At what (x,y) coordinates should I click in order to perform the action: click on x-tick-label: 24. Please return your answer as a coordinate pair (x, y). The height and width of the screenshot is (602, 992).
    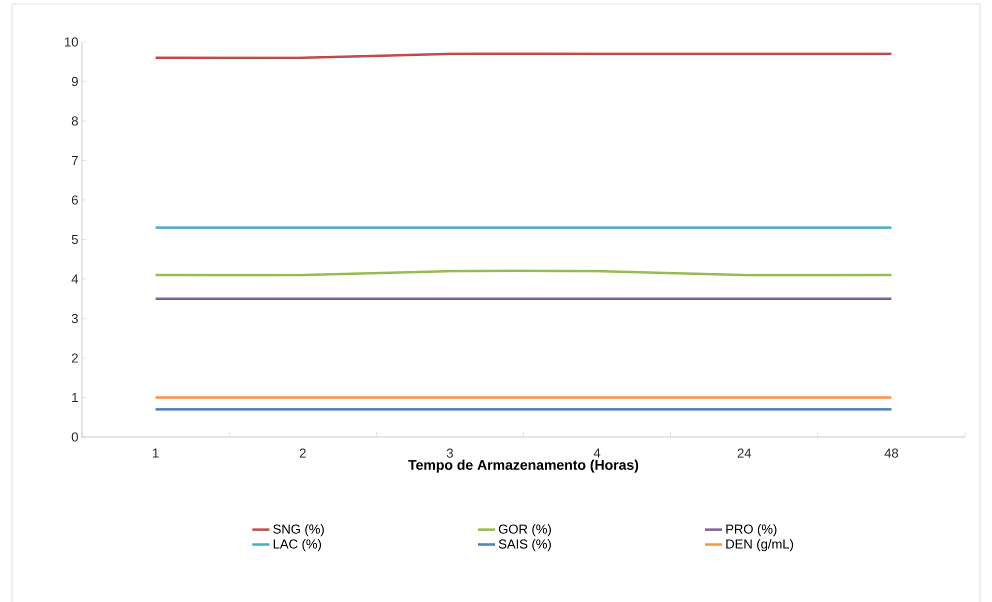
    Looking at the image, I should click on (745, 453).